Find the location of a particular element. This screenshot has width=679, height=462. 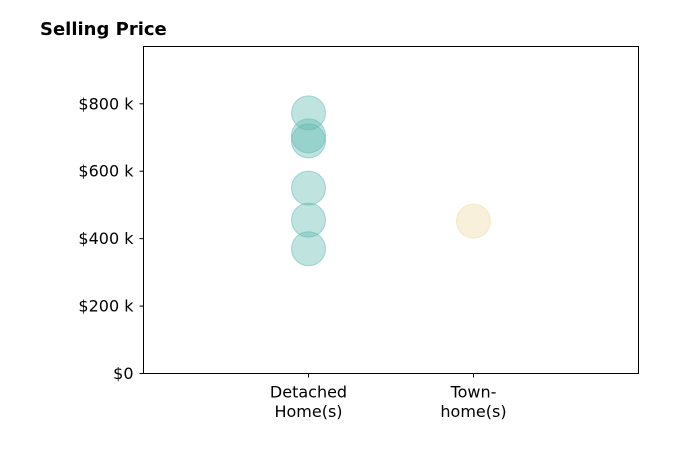

x-tick-label: Detached is located at coordinates (308, 392).